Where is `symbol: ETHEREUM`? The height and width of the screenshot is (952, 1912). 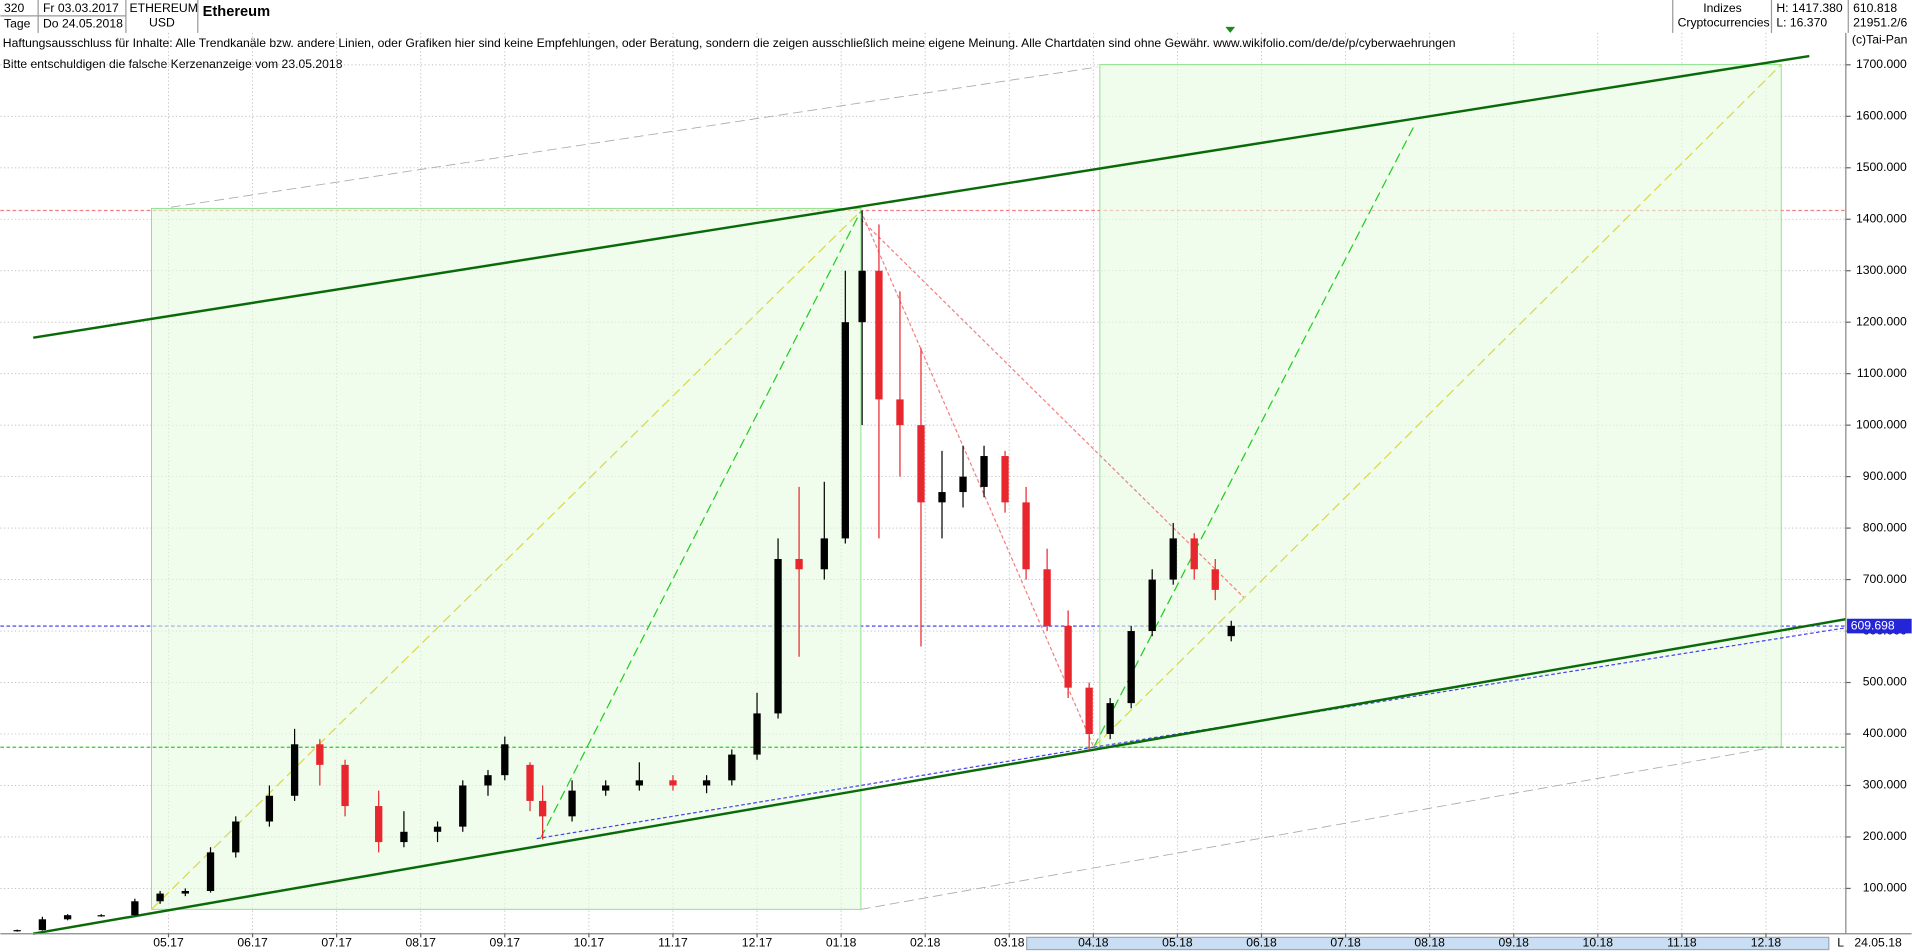 symbol: ETHEREUM is located at coordinates (164, 8).